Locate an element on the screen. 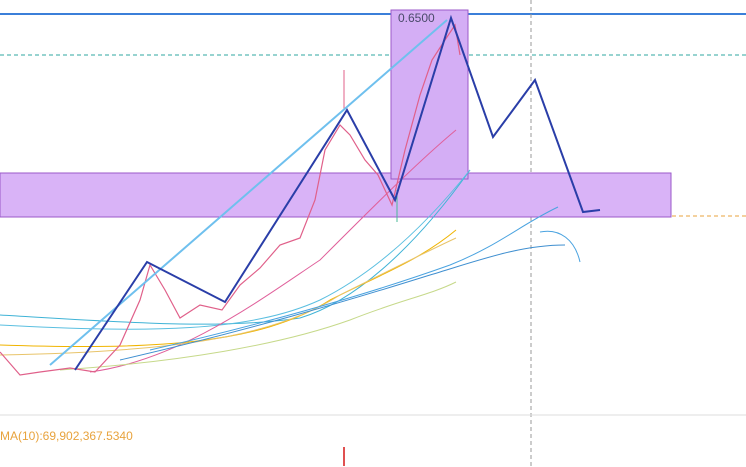 The image size is (746, 467). price-label: 0.6500 is located at coordinates (416, 18).